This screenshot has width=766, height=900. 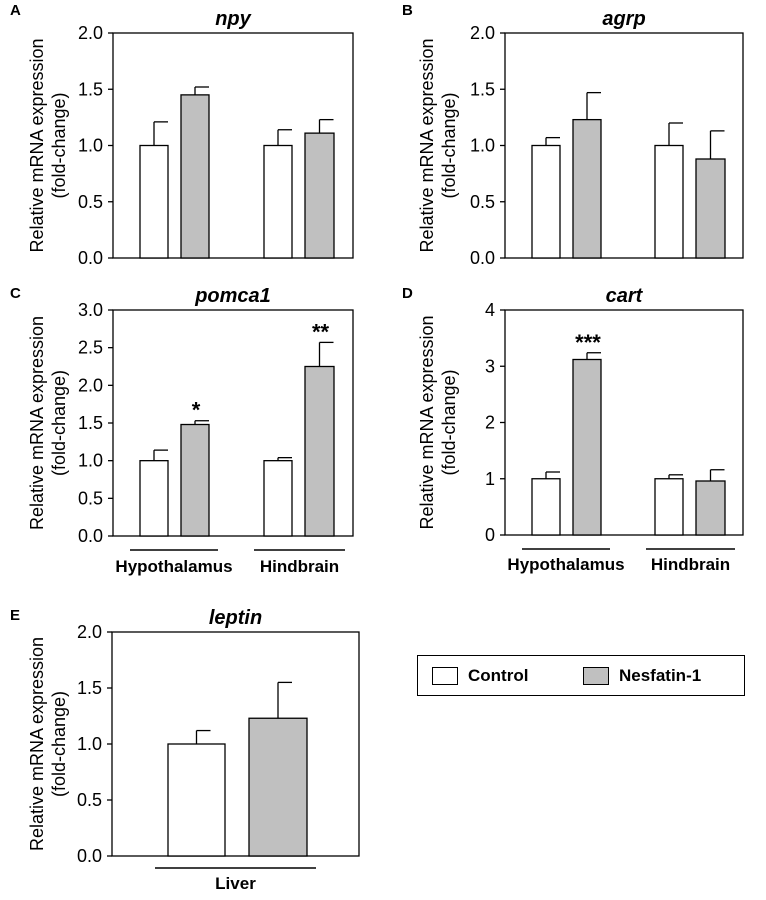 What do you see at coordinates (546, 201) in the screenshot?
I see `panel-b-bar-control-hypothalamus` at bounding box center [546, 201].